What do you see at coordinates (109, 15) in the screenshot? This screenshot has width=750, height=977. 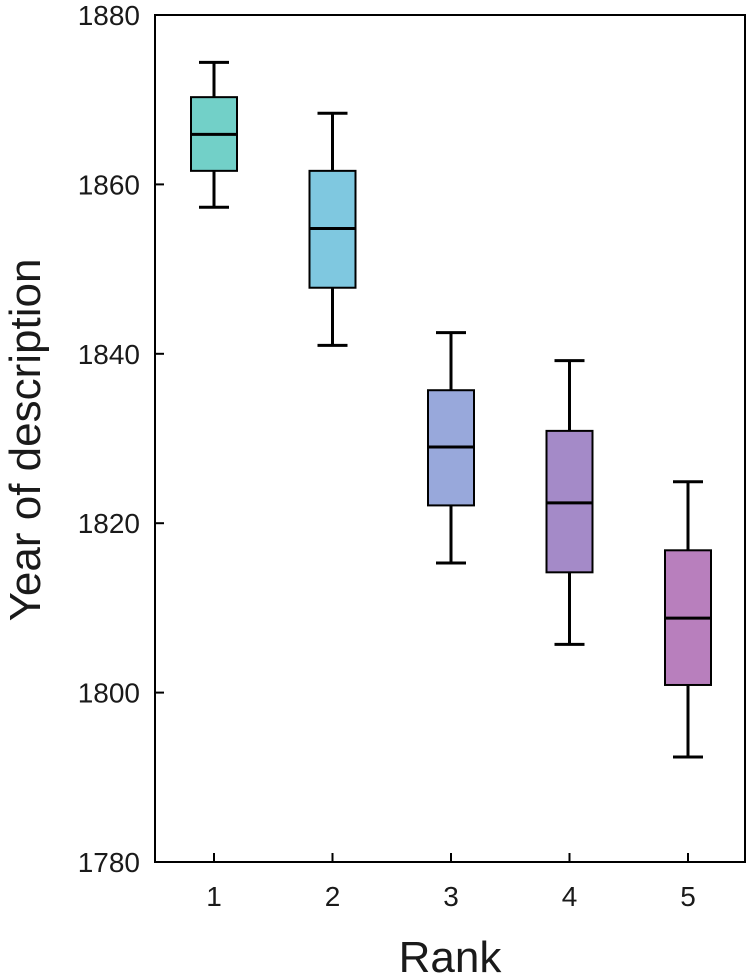 I see `y-tick-label: 1880` at bounding box center [109, 15].